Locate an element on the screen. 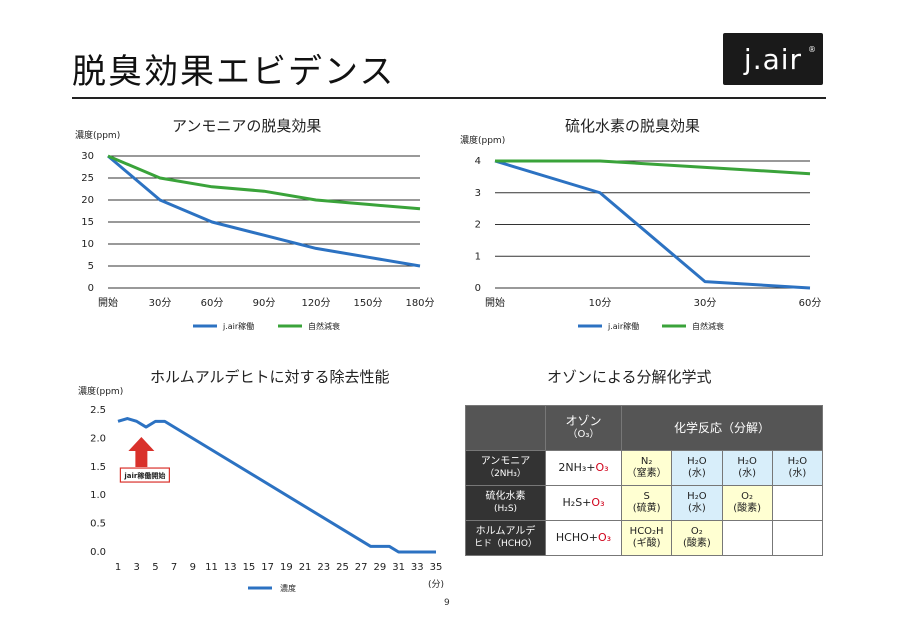 Image resolution: width=900 pixels, height=636 pixels. x-tick-label: 60分 is located at coordinates (810, 303).